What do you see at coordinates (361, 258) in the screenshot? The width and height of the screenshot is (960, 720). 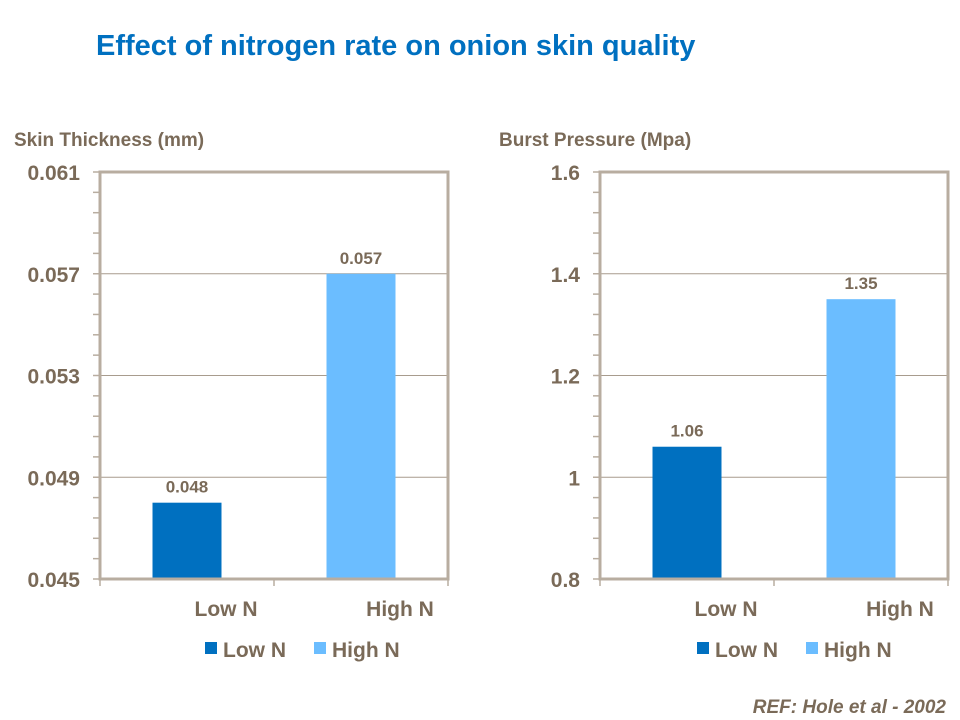 I see `data-label: 0.057` at bounding box center [361, 258].